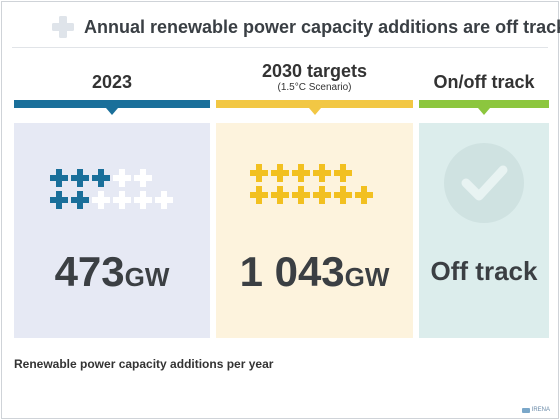  What do you see at coordinates (314, 107) in the screenshot?
I see `column-bar-2030` at bounding box center [314, 107].